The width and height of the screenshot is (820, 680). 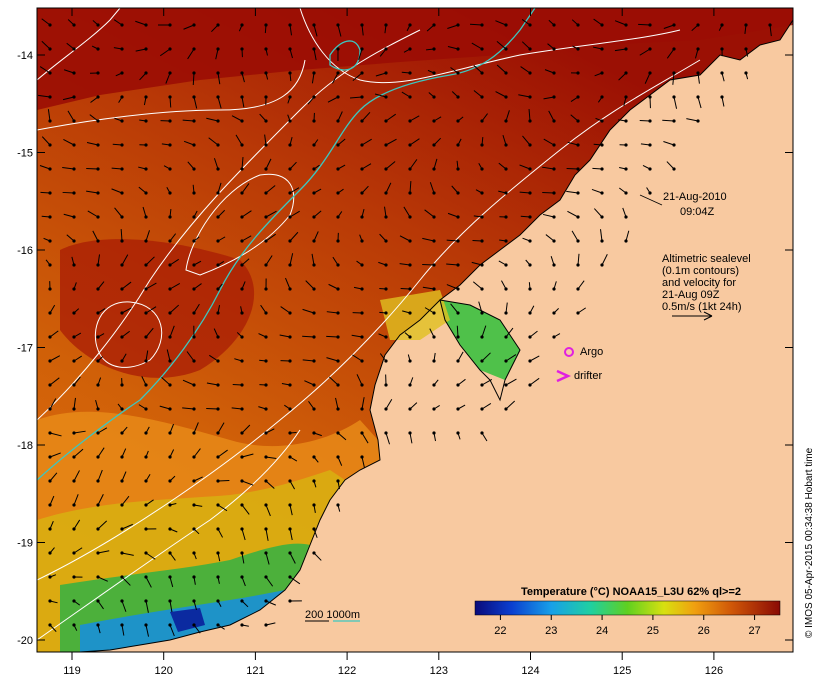 I want to click on lon-tick-label: 119, so click(x=72, y=671).